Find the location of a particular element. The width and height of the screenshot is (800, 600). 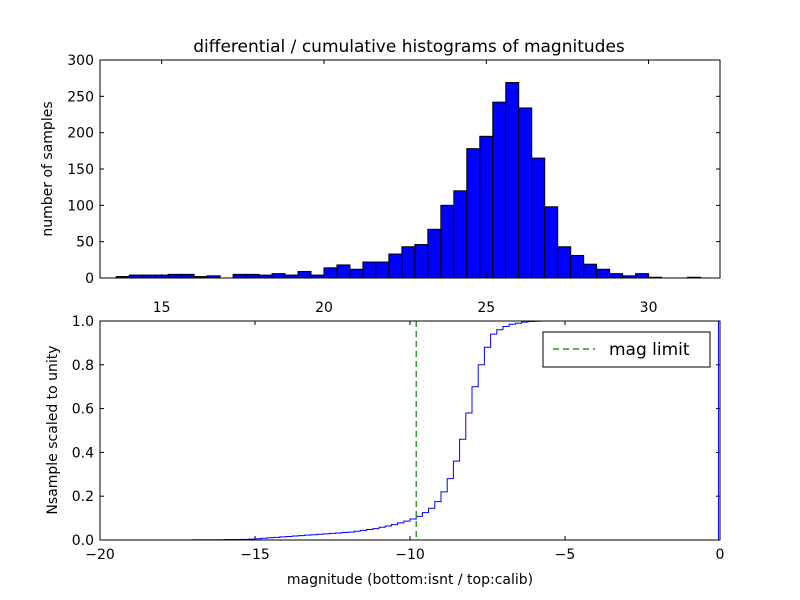

cumulative-xlabel: magnitude (bottom:isnt / top:calib) is located at coordinates (410, 580).